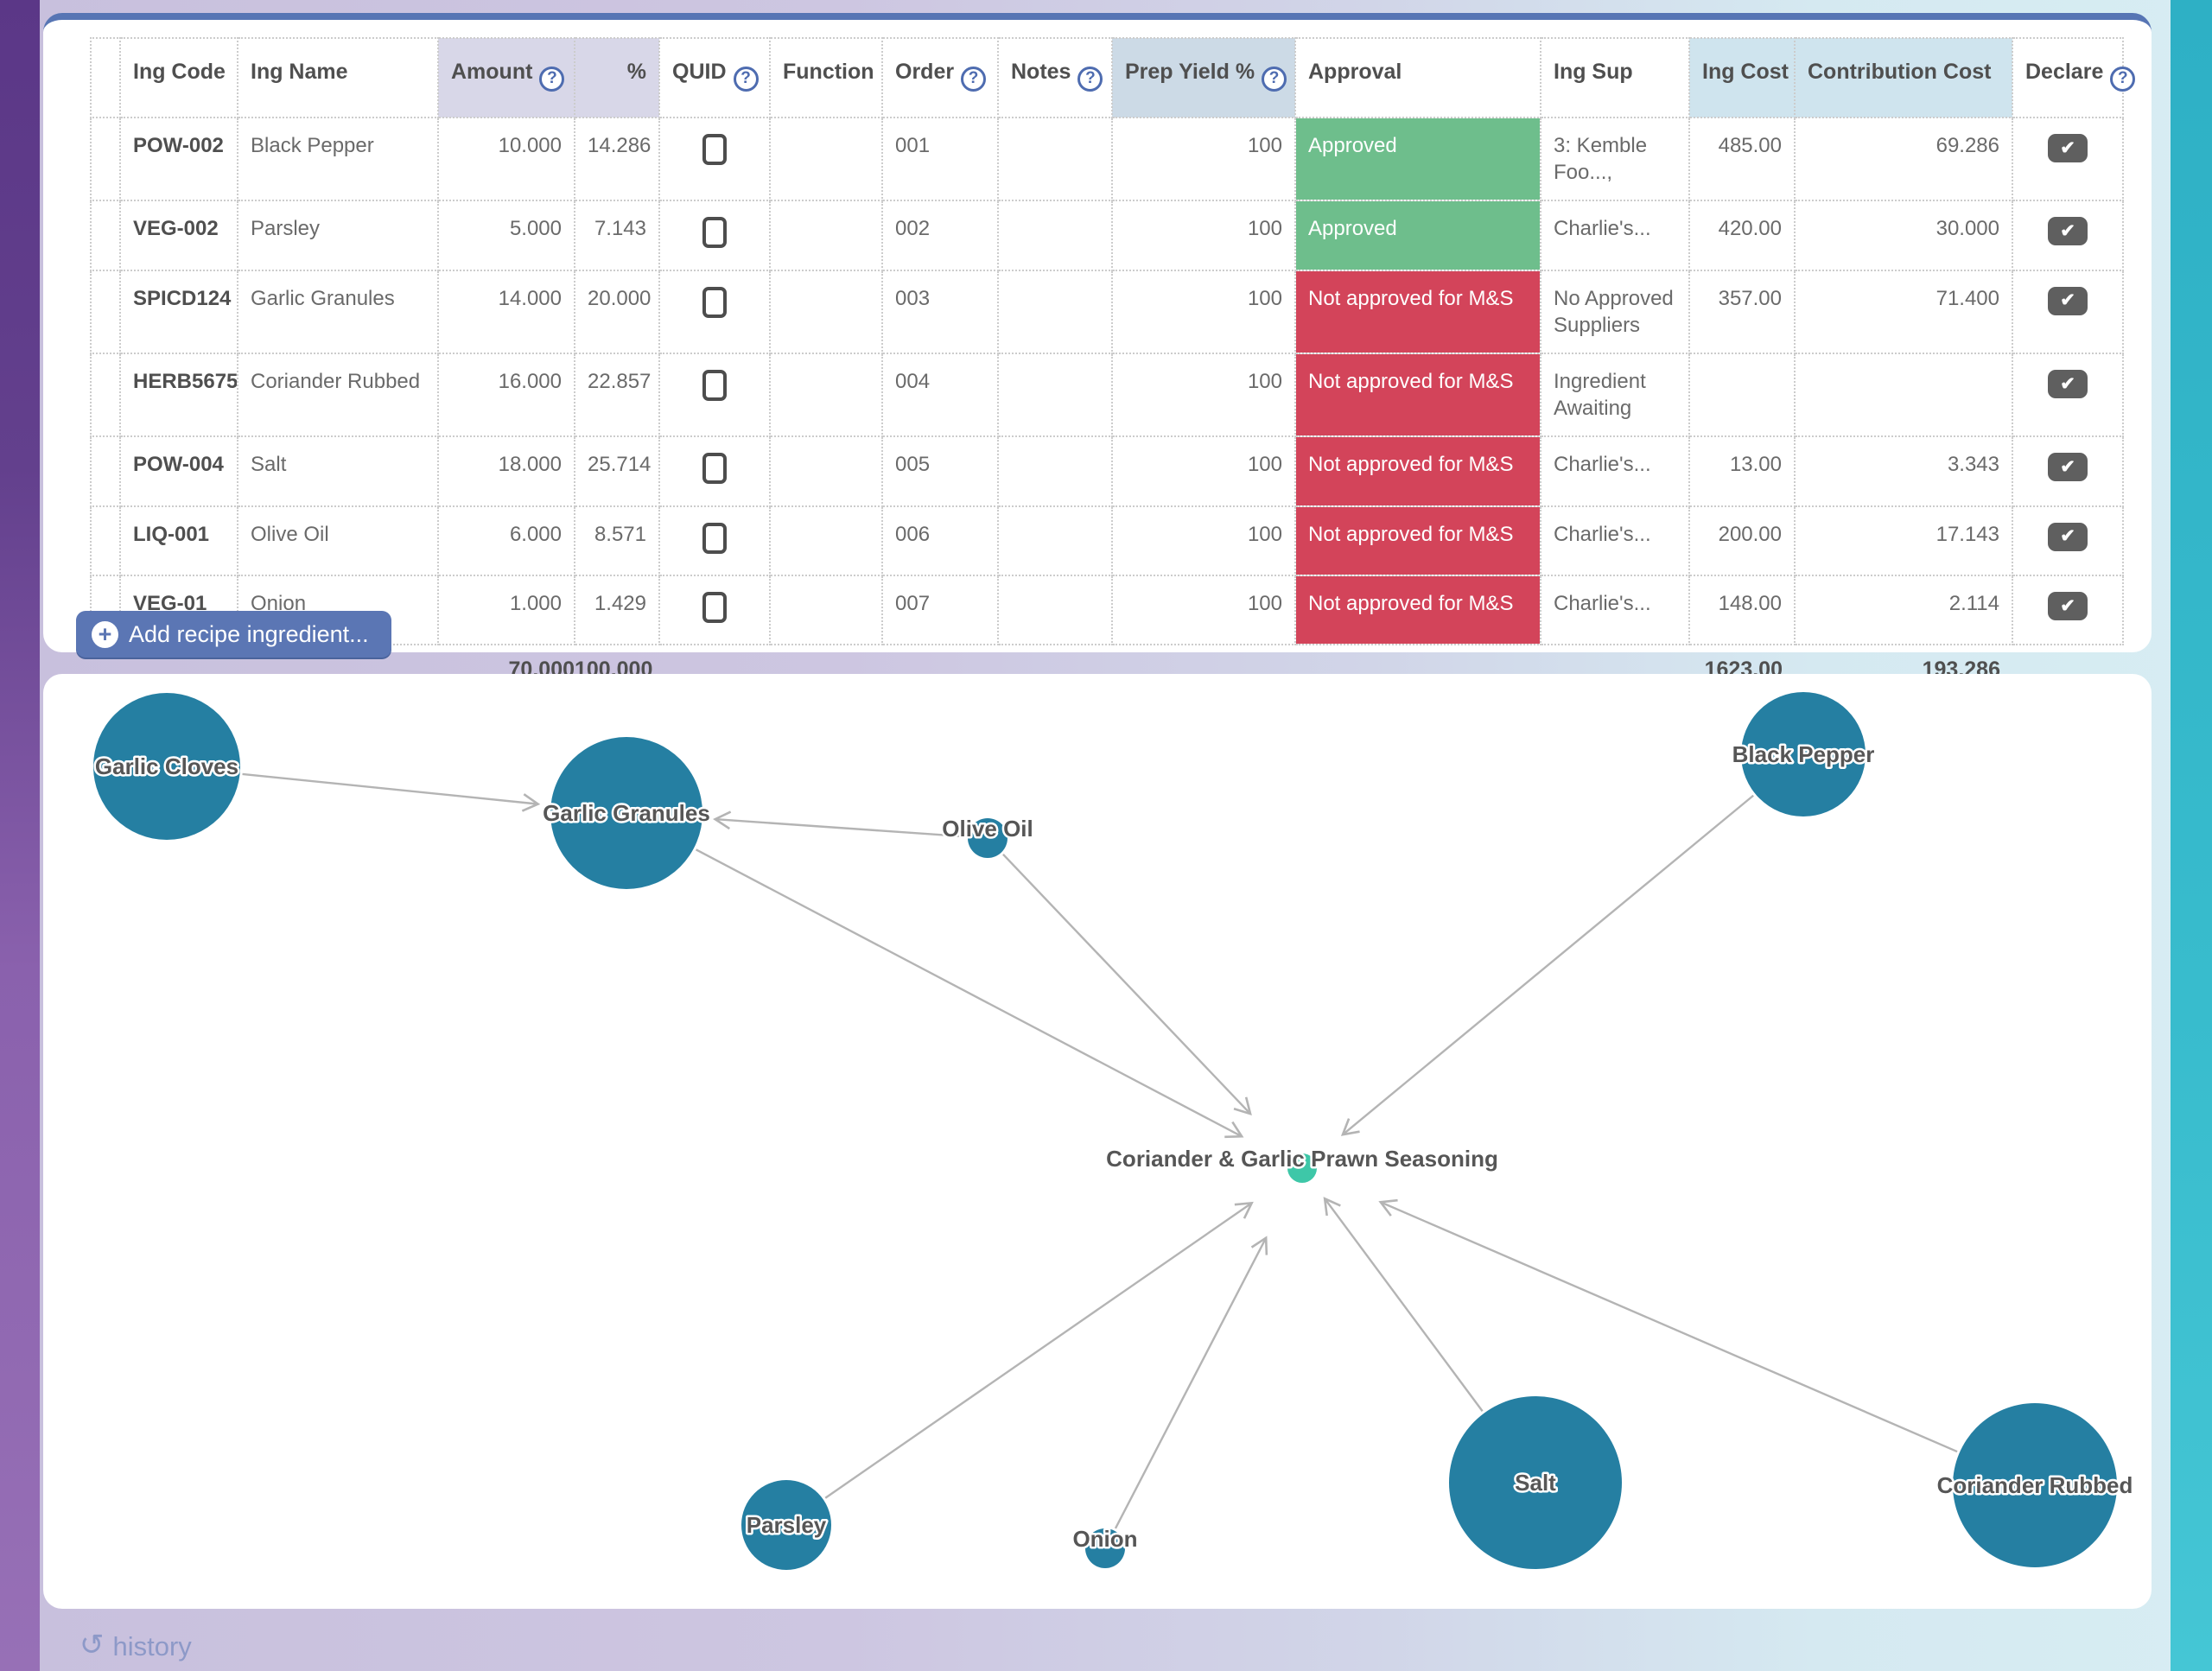 This screenshot has height=1671, width=2212. What do you see at coordinates (1903, 540) in the screenshot?
I see `cell-contribution-cost: 17.143` at bounding box center [1903, 540].